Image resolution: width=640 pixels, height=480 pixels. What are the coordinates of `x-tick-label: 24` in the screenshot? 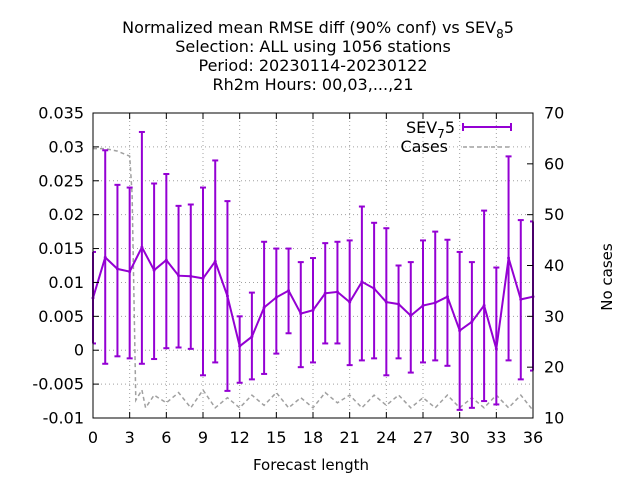 It's located at (386, 437).